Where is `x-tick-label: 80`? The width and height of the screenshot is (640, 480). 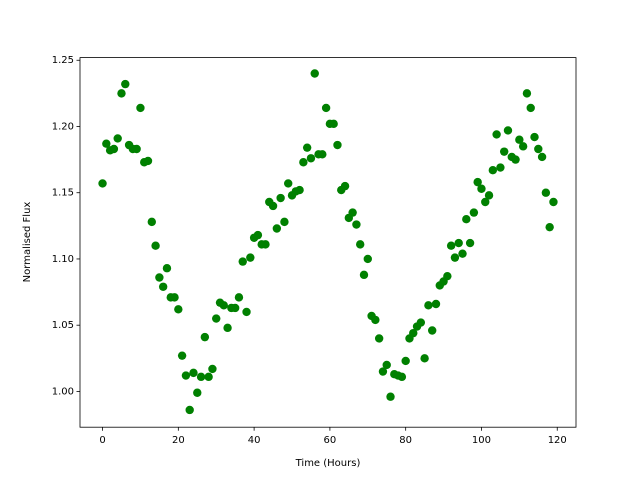
x-tick-label: 80 is located at coordinates (405, 440).